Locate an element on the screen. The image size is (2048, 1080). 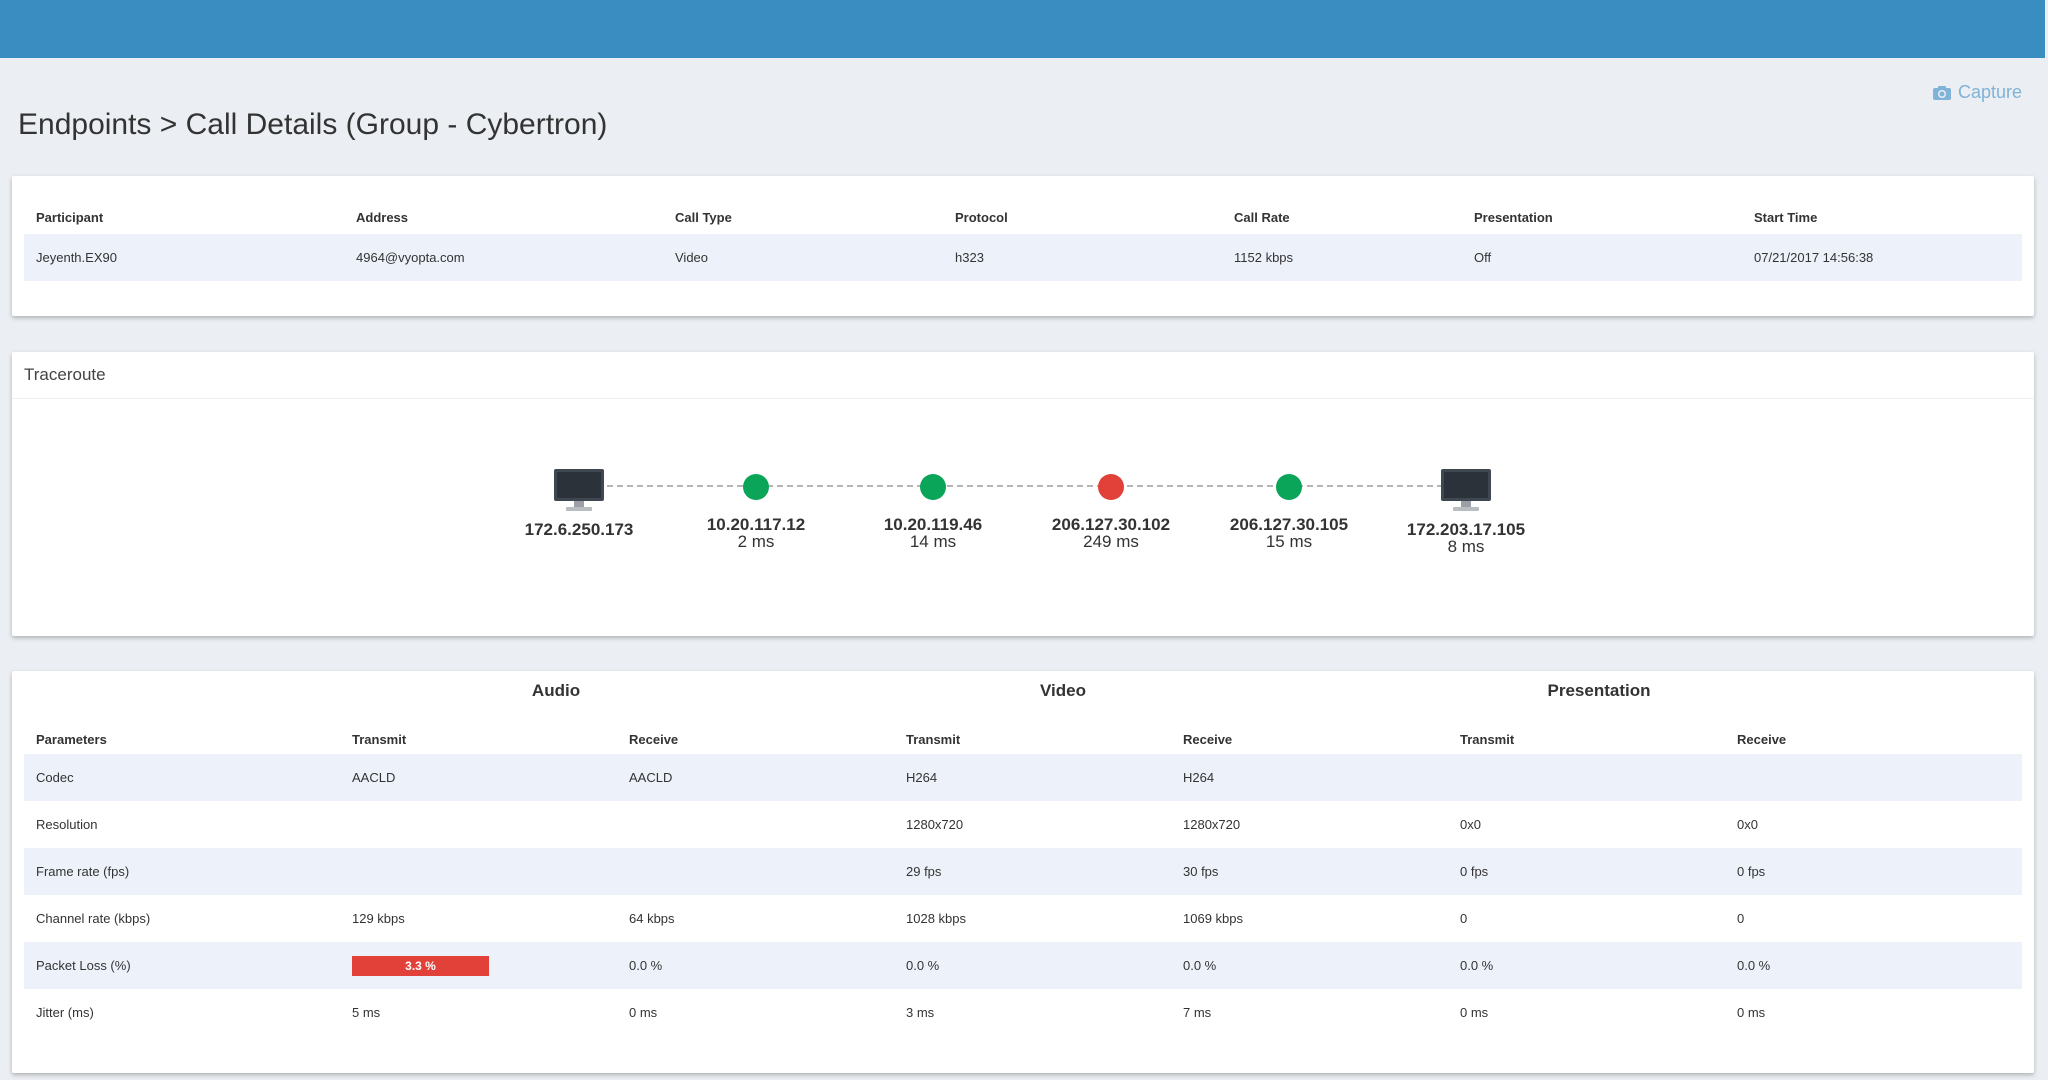
column-header-video-transmit: Transmit is located at coordinates (933, 739).